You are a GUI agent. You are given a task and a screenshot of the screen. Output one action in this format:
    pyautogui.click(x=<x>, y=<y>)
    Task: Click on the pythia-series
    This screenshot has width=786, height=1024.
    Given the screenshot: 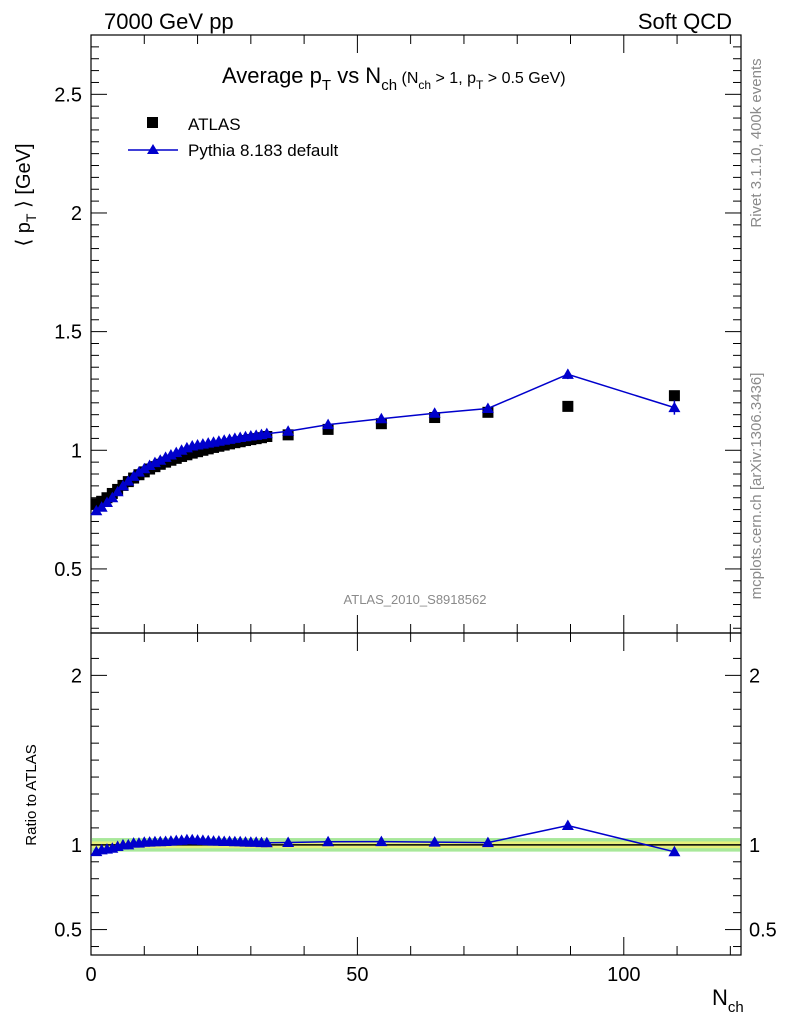 What is the action you would take?
    pyautogui.click(x=385, y=442)
    